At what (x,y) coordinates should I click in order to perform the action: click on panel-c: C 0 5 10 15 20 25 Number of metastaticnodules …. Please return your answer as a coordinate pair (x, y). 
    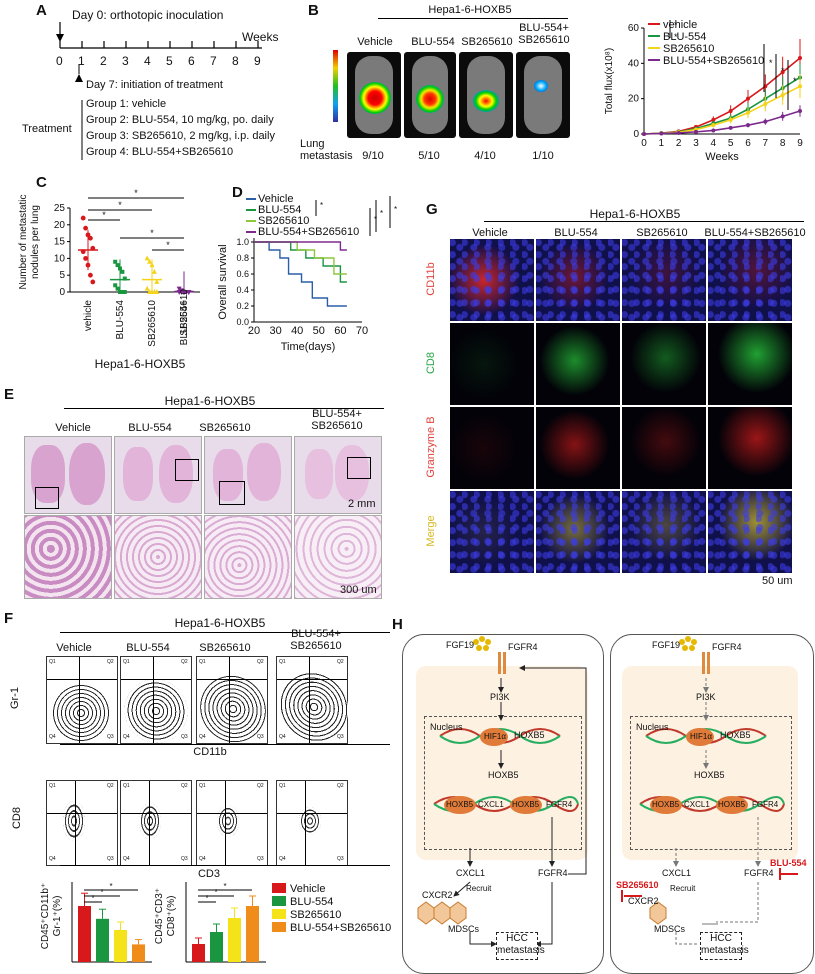
    Looking at the image, I should click on (105, 272).